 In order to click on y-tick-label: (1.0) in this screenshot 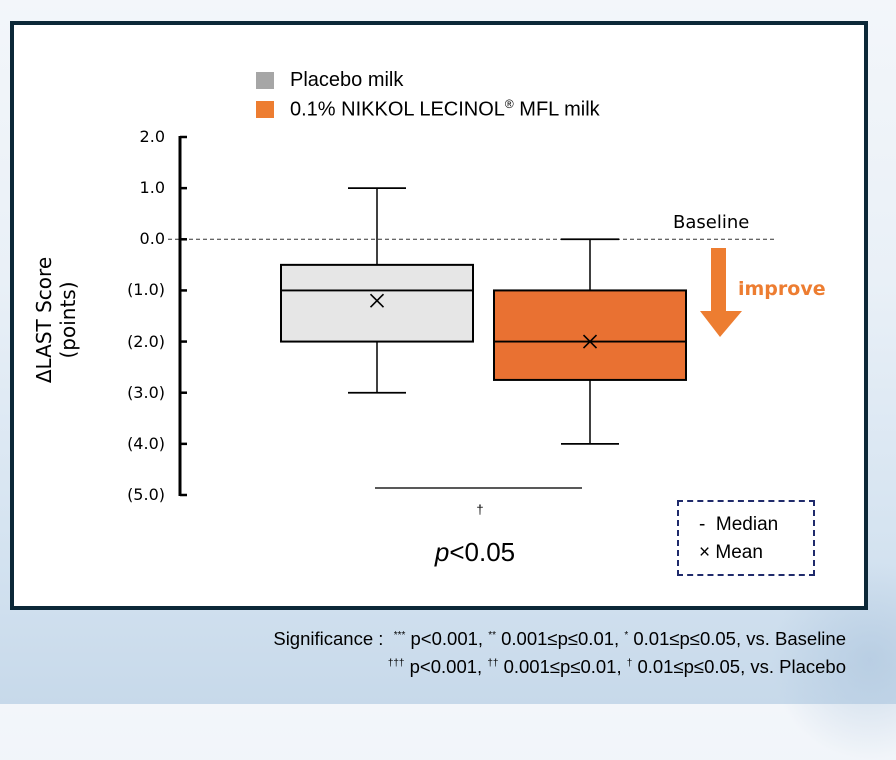, I will do `click(146, 290)`.